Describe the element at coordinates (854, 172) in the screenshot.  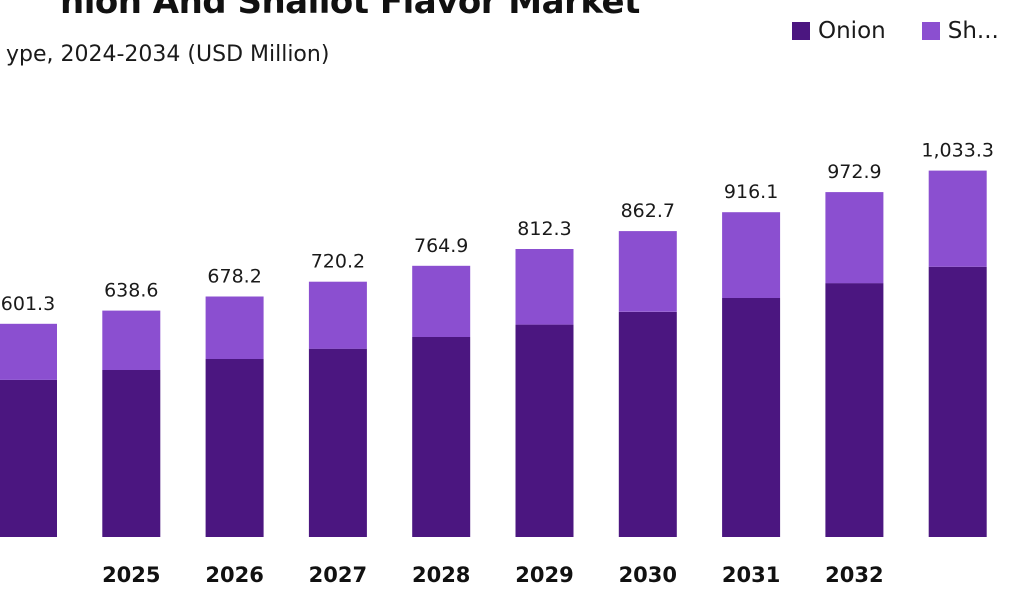
I see `data-label-2032: 972.9` at that location.